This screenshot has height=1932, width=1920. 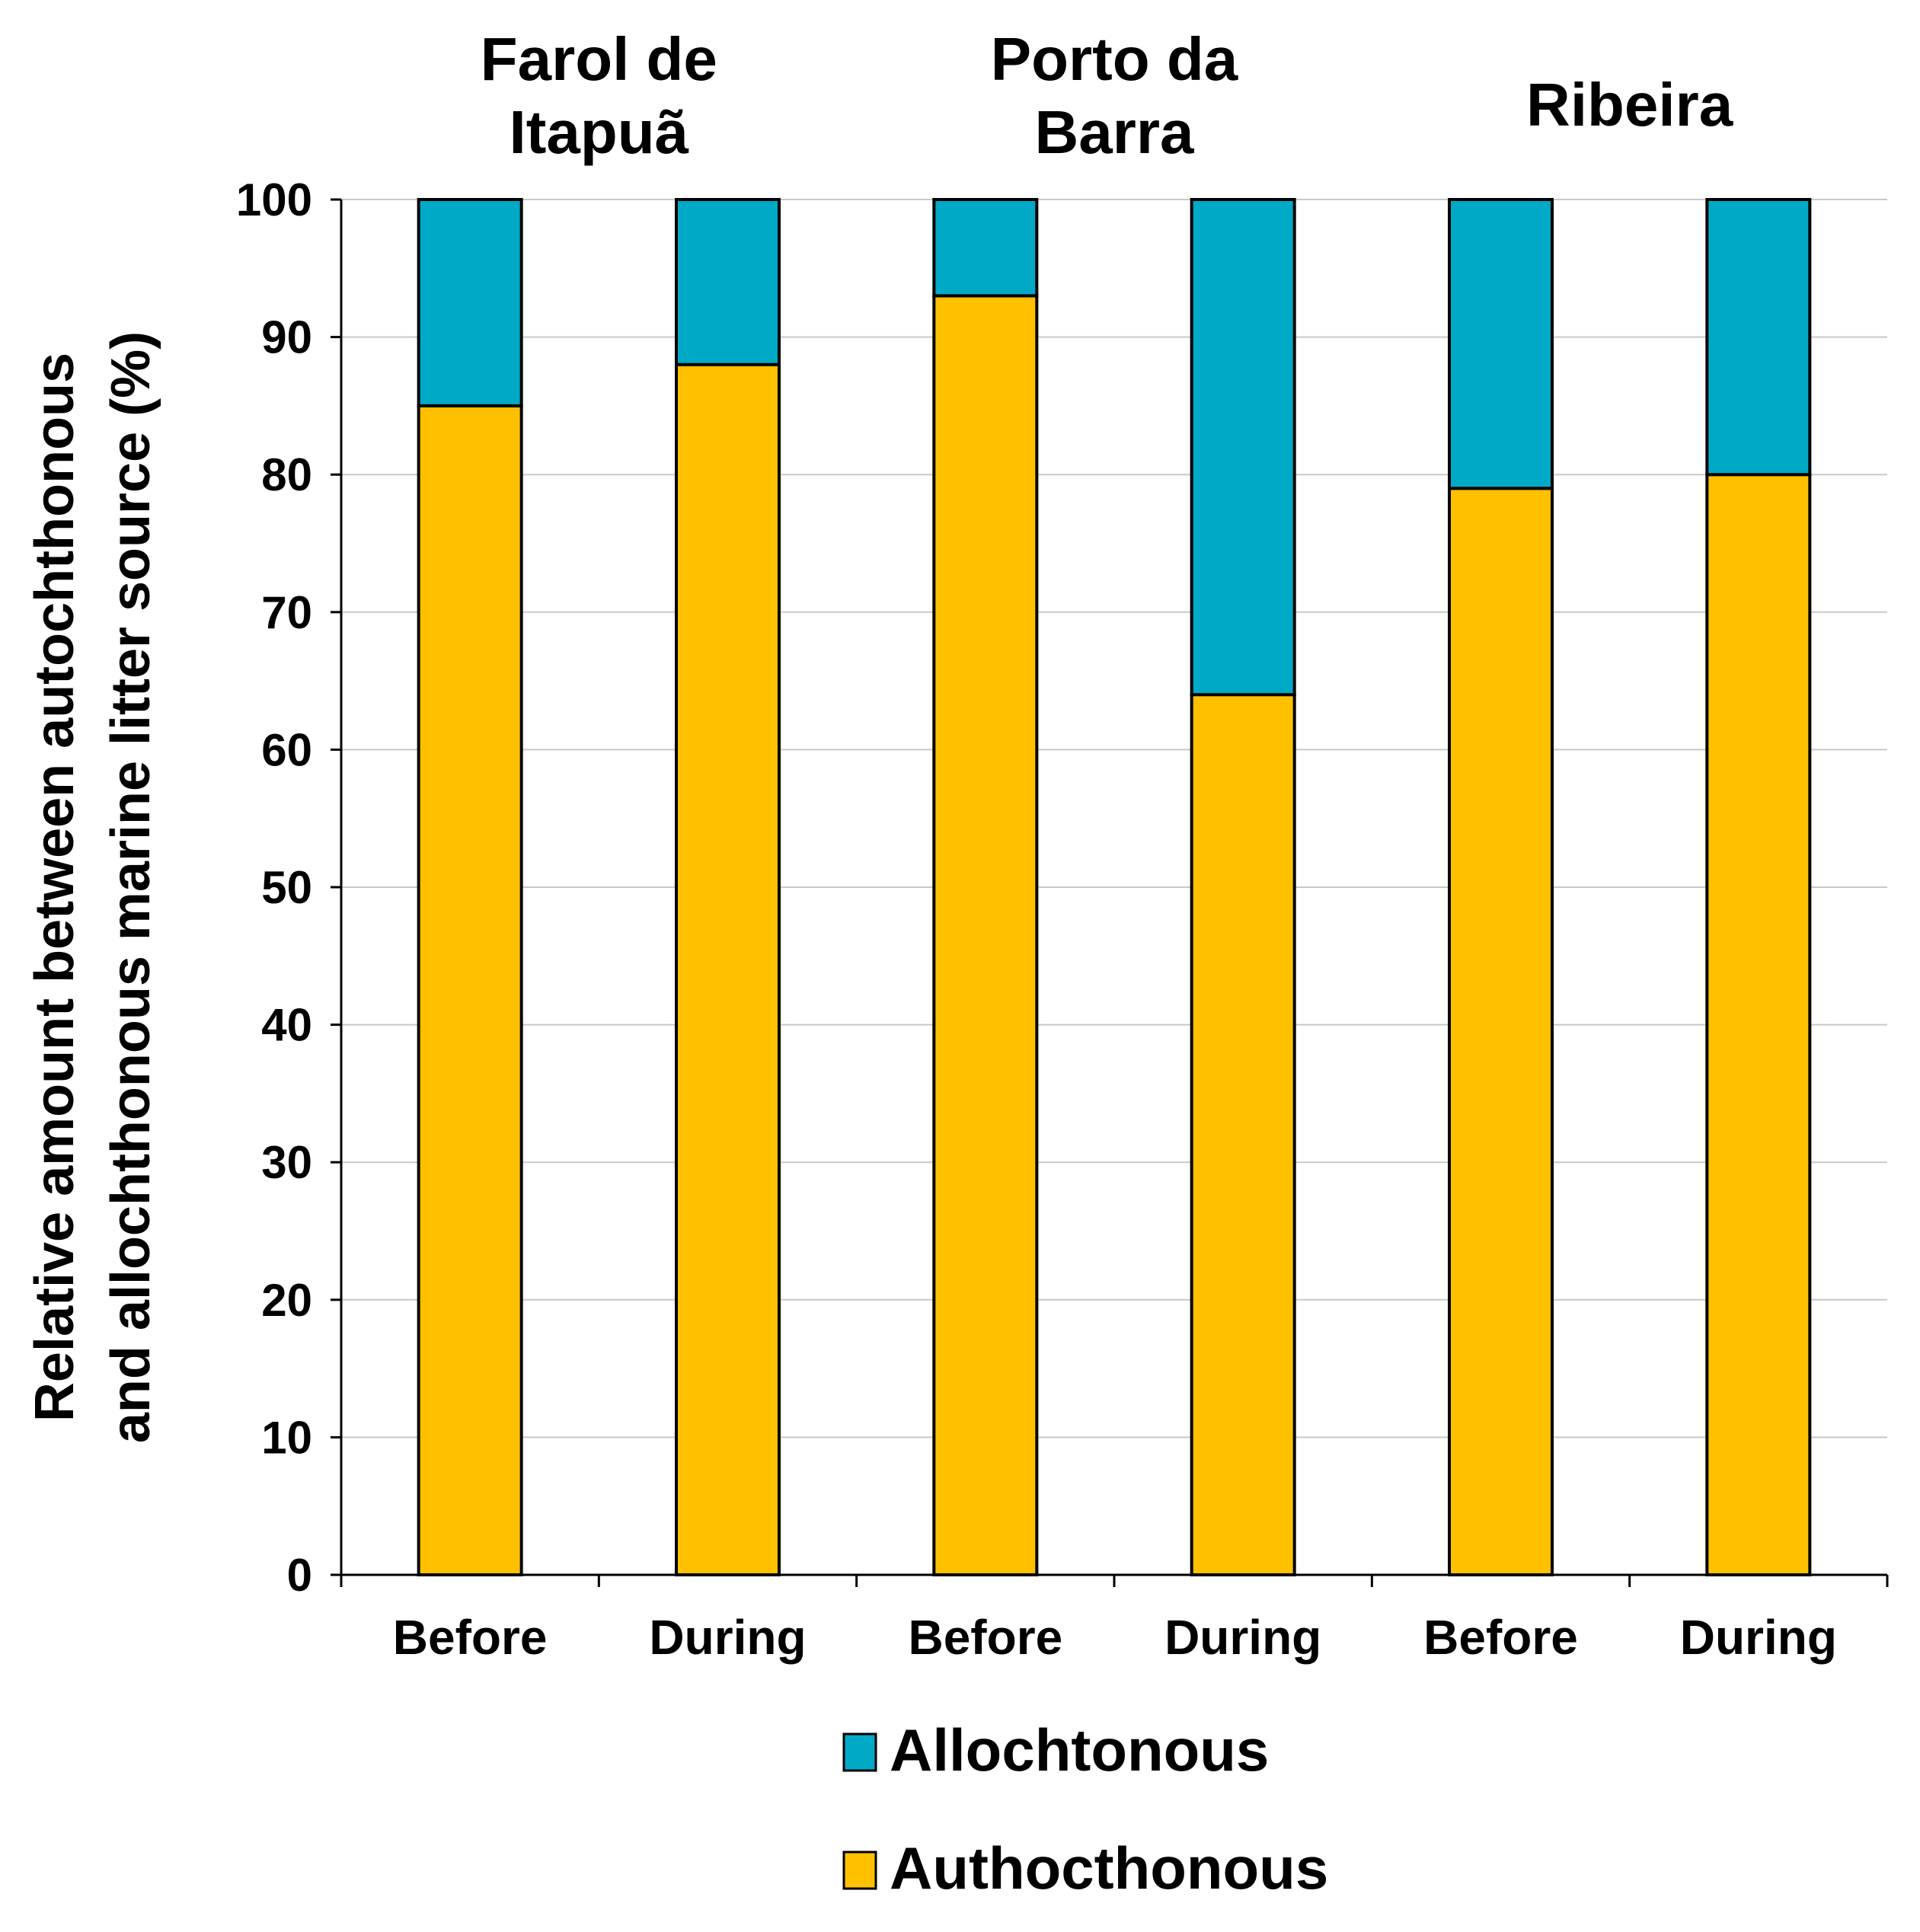 I want to click on y-tick-label-80: 80, so click(x=286, y=474).